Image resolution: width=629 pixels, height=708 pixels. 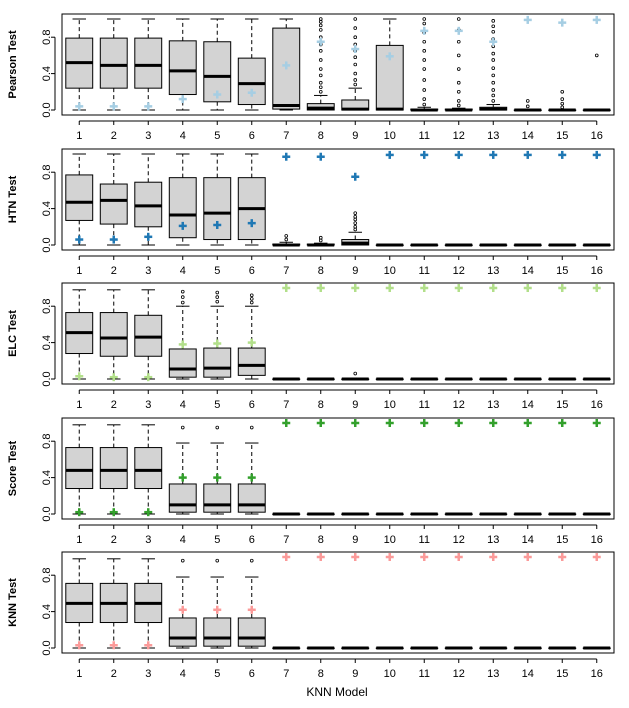 I want to click on y-tick-label: 0.0, so click(x=47, y=109).